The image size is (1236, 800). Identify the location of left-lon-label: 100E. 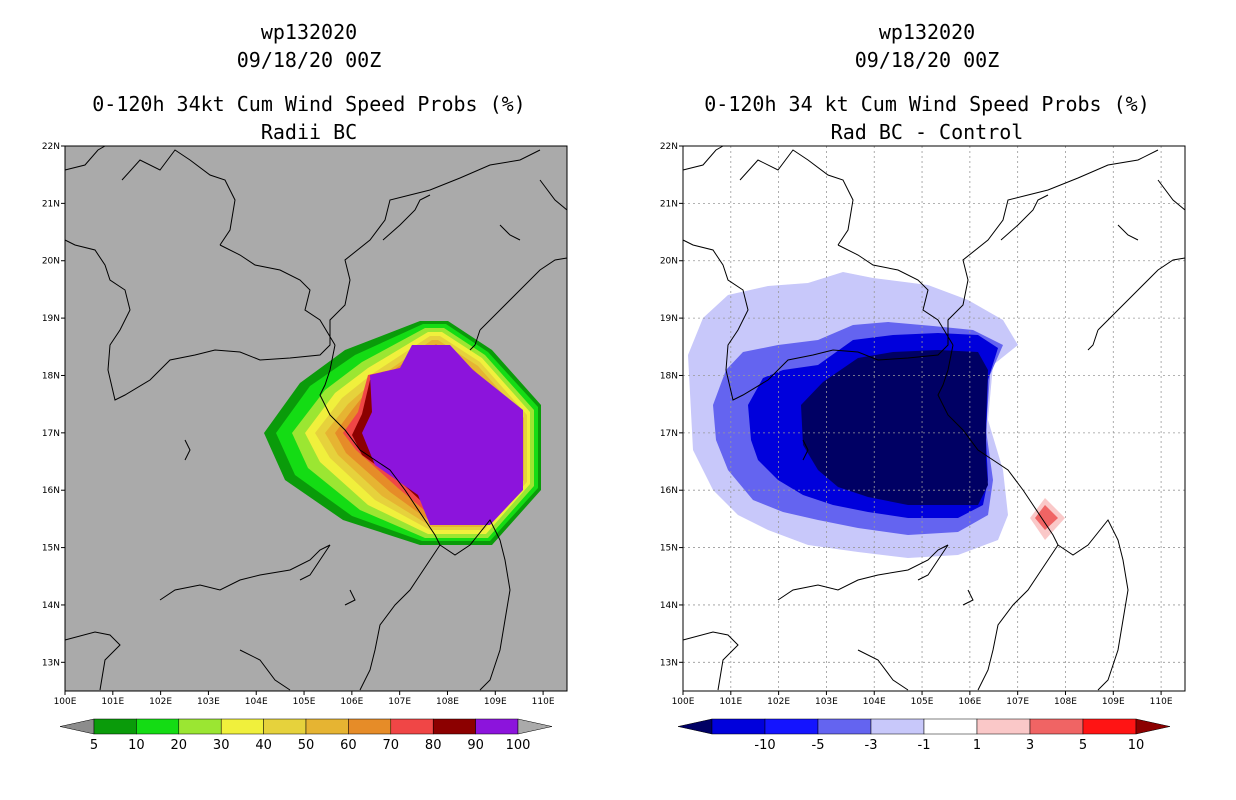
(65, 702).